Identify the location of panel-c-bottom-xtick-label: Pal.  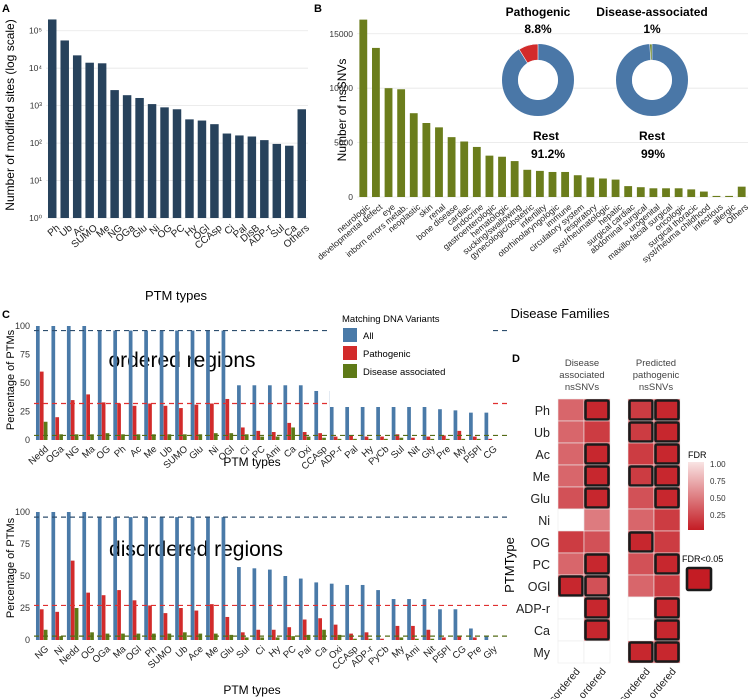
(305, 652).